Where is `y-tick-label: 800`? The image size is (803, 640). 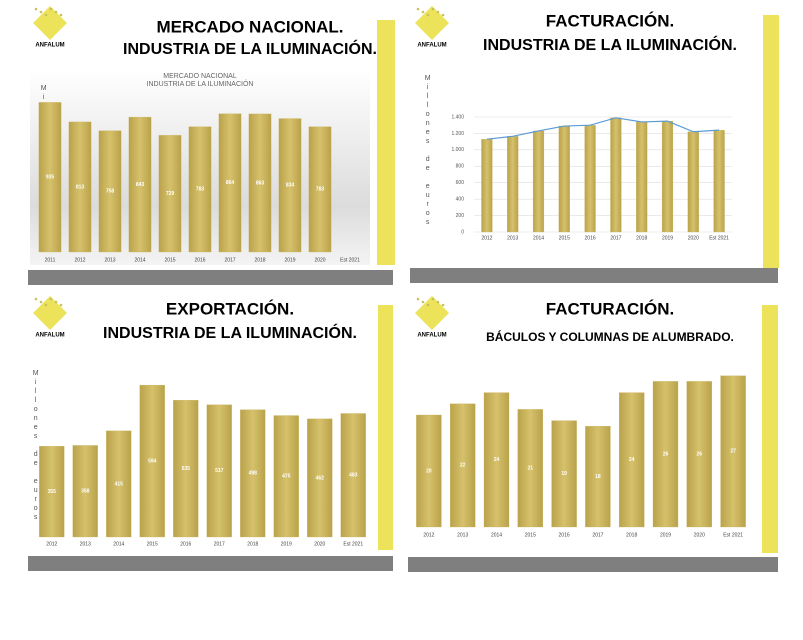
y-tick-label: 800 is located at coordinates (460, 167).